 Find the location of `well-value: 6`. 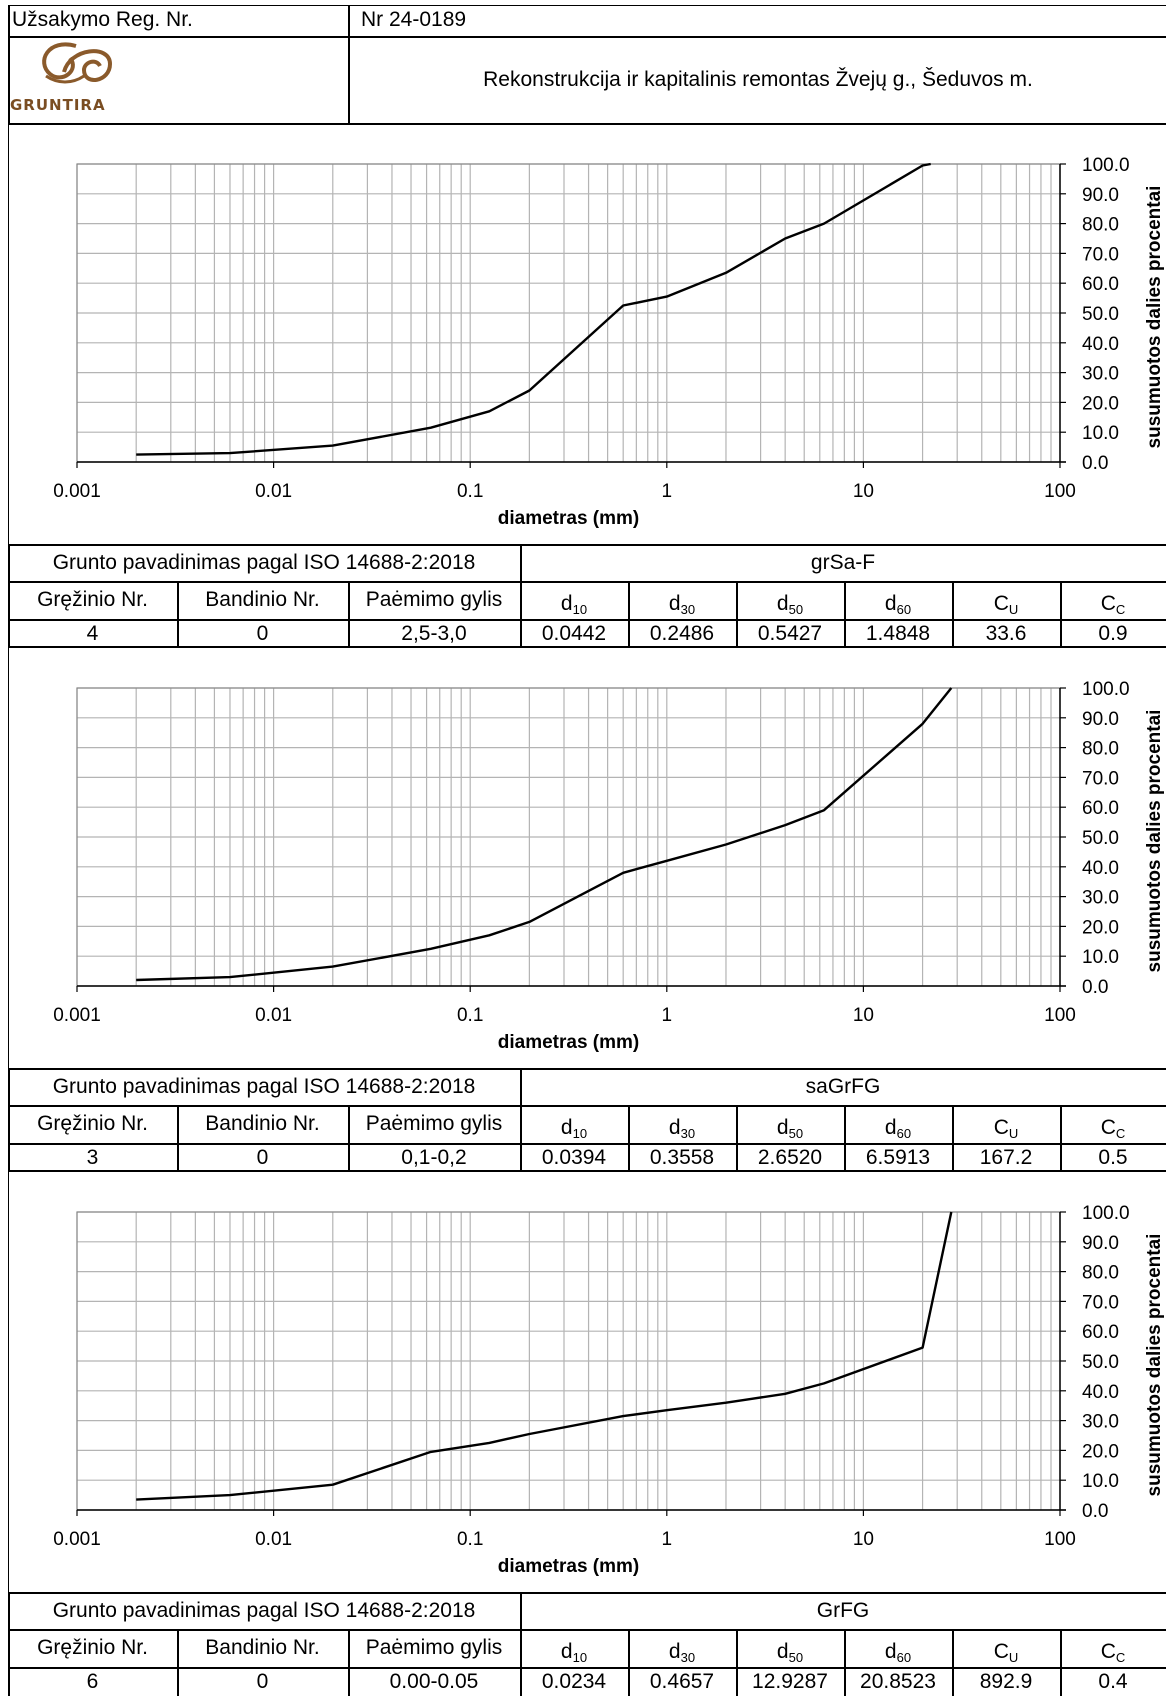

well-value: 6 is located at coordinates (92, 1681).